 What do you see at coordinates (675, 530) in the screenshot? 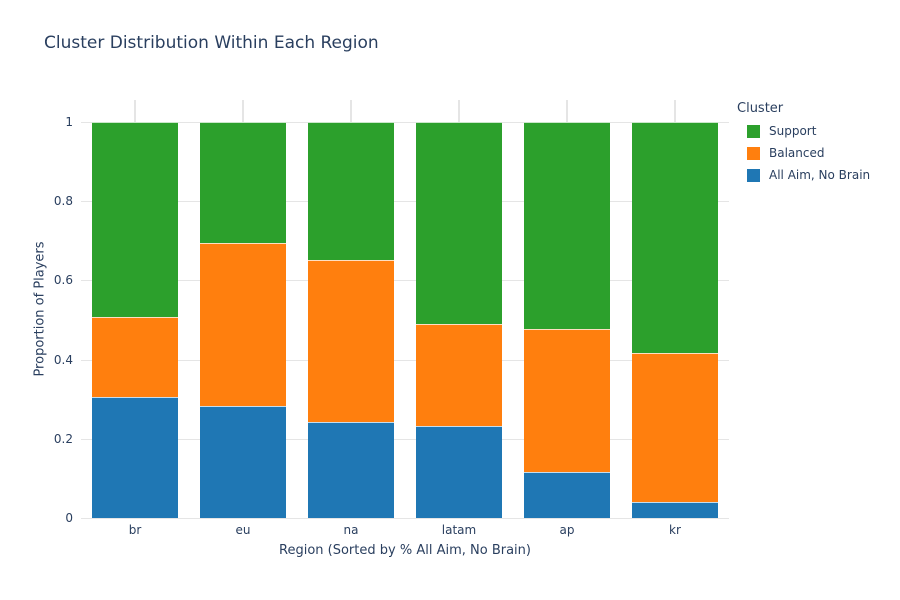
I see `x-tick-label-kr: kr` at bounding box center [675, 530].